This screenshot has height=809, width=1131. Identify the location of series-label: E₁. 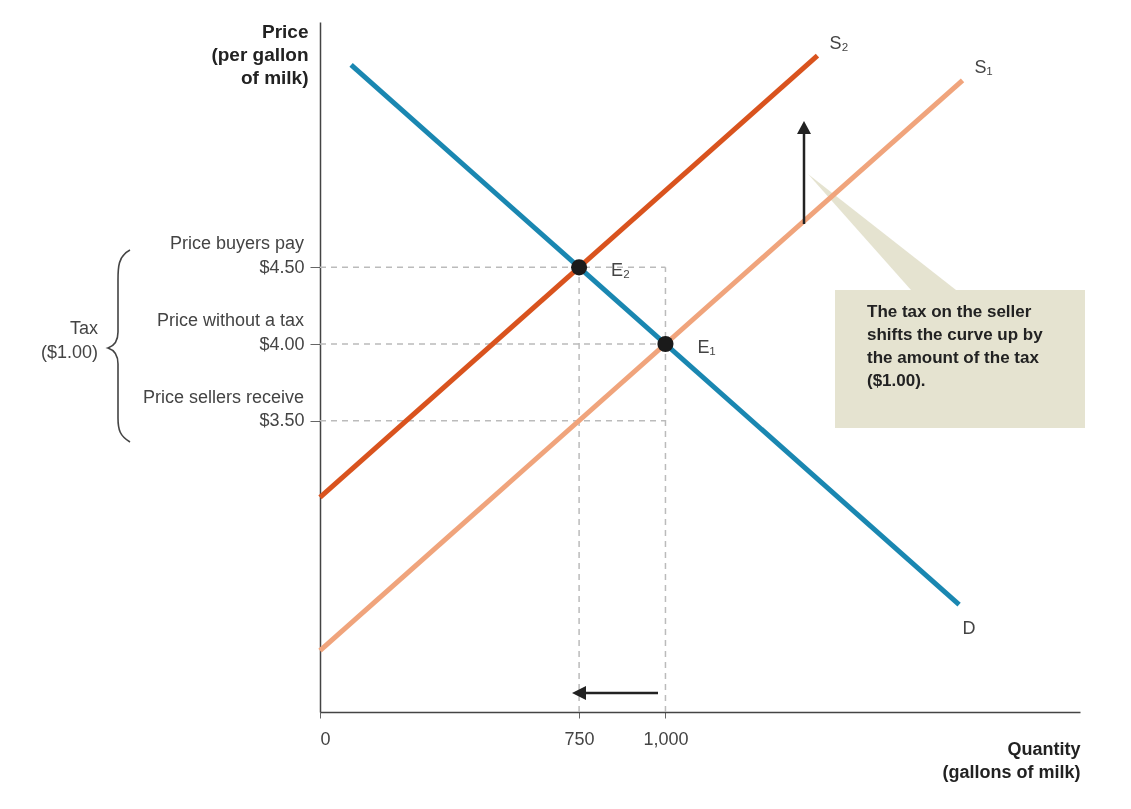
(706, 347).